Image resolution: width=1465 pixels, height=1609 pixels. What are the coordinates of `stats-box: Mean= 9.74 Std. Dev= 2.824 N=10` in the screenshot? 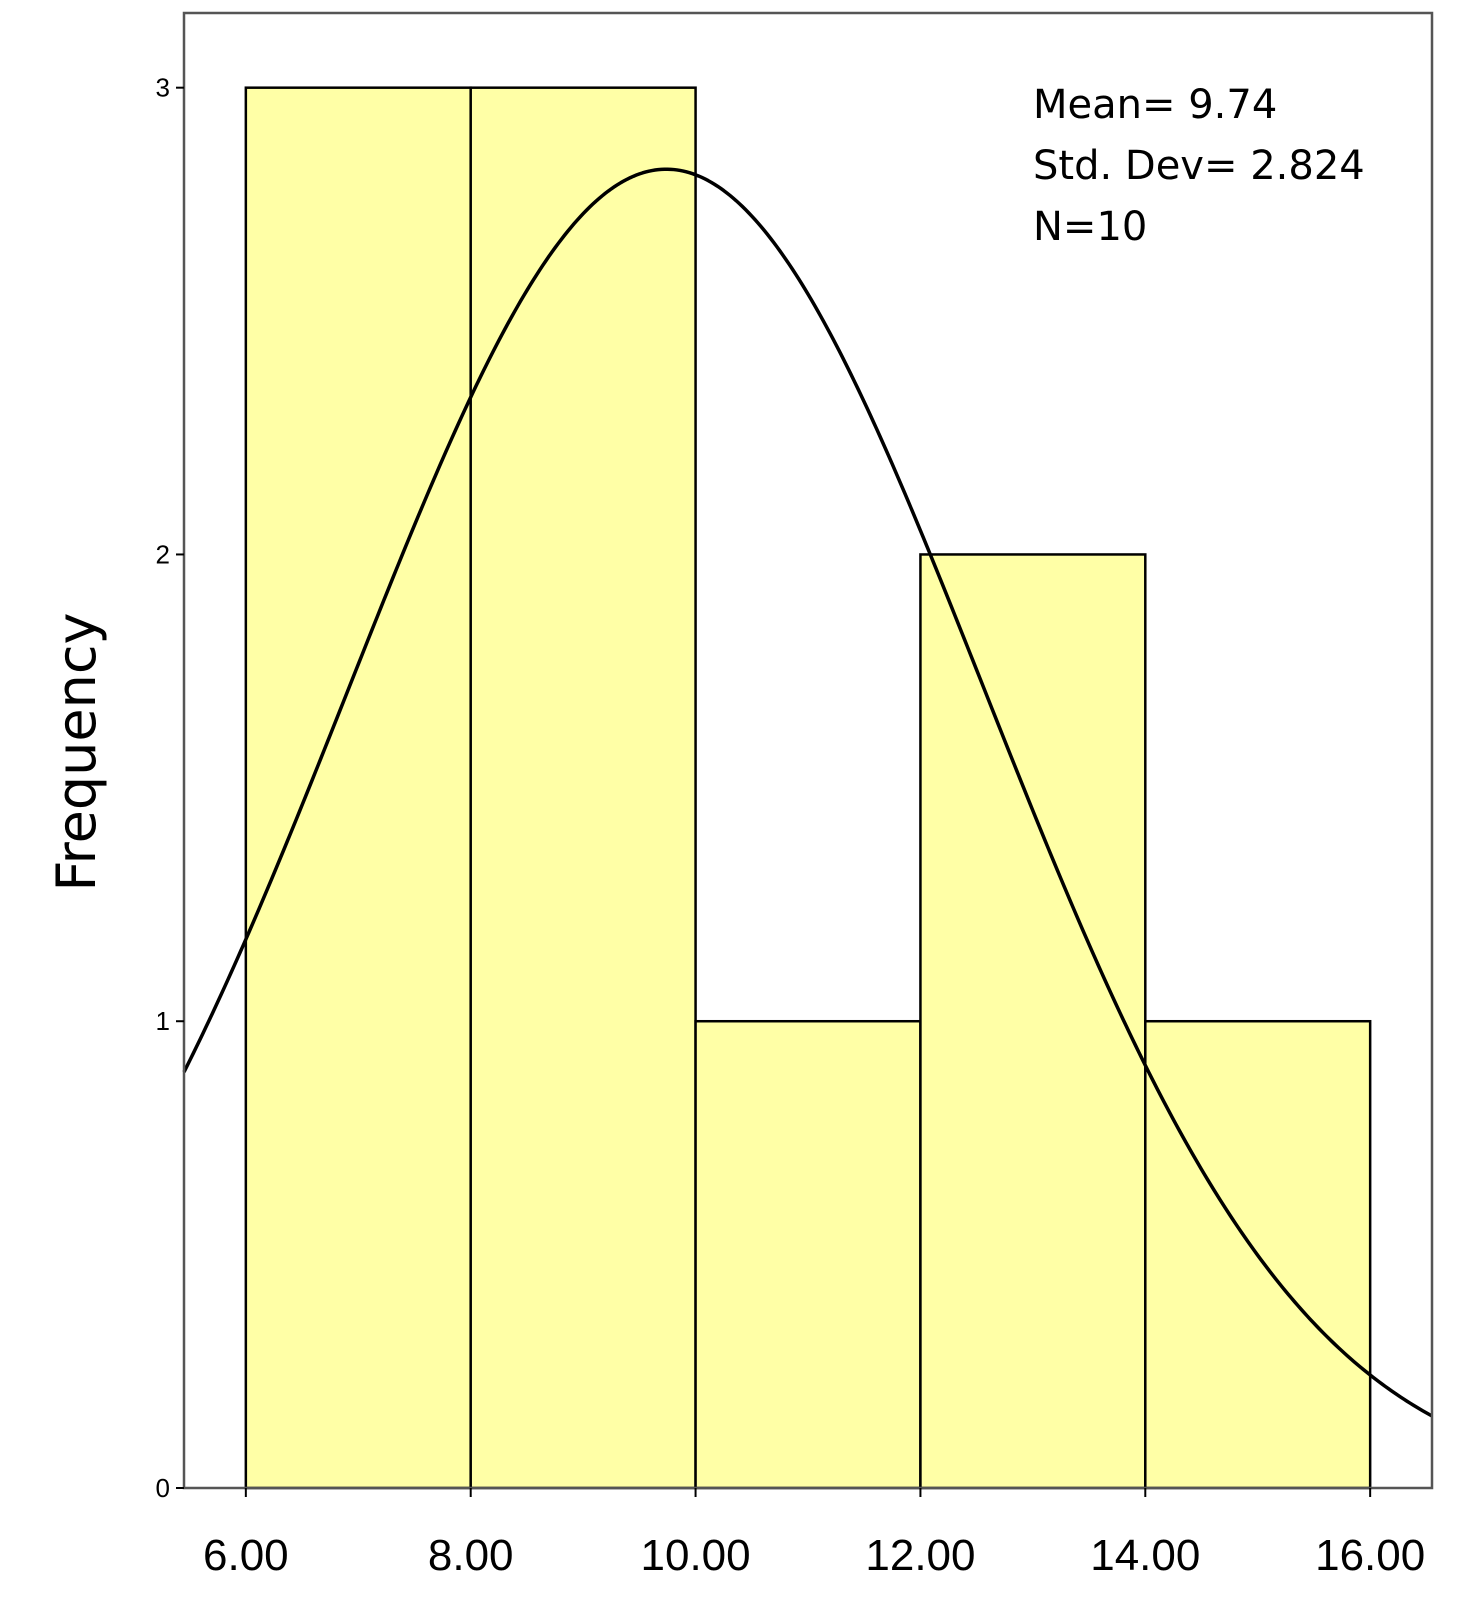 It's located at (1199, 166).